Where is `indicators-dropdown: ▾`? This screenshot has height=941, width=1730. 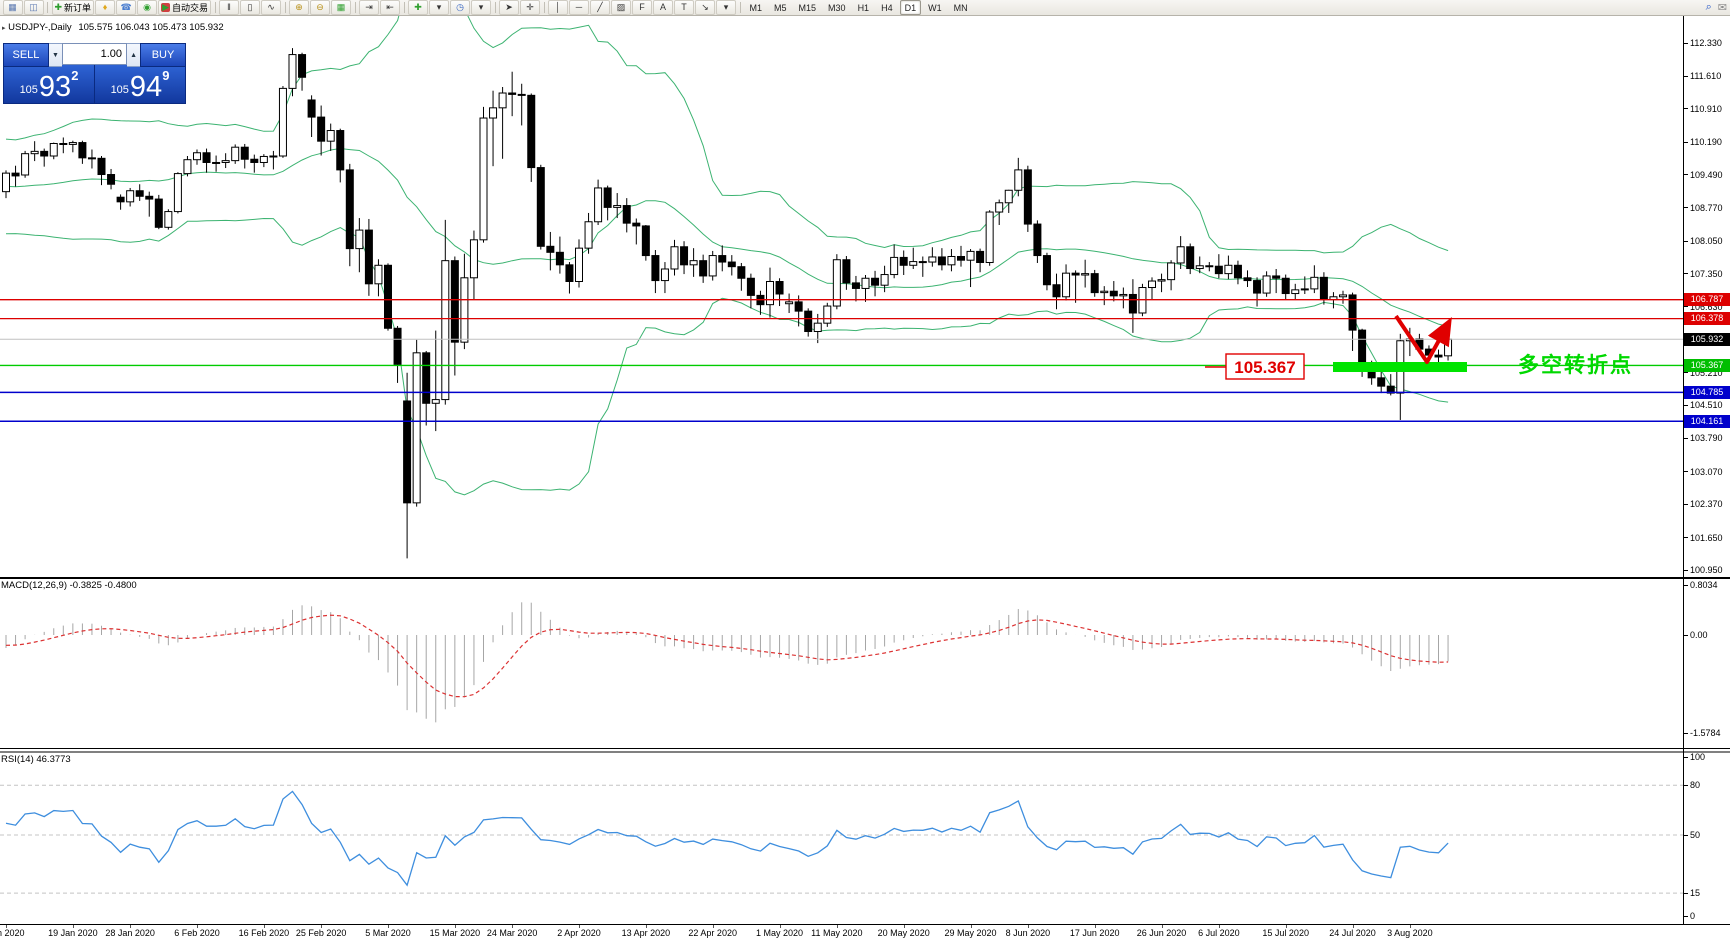
indicators-dropdown: ▾ is located at coordinates (439, 7).